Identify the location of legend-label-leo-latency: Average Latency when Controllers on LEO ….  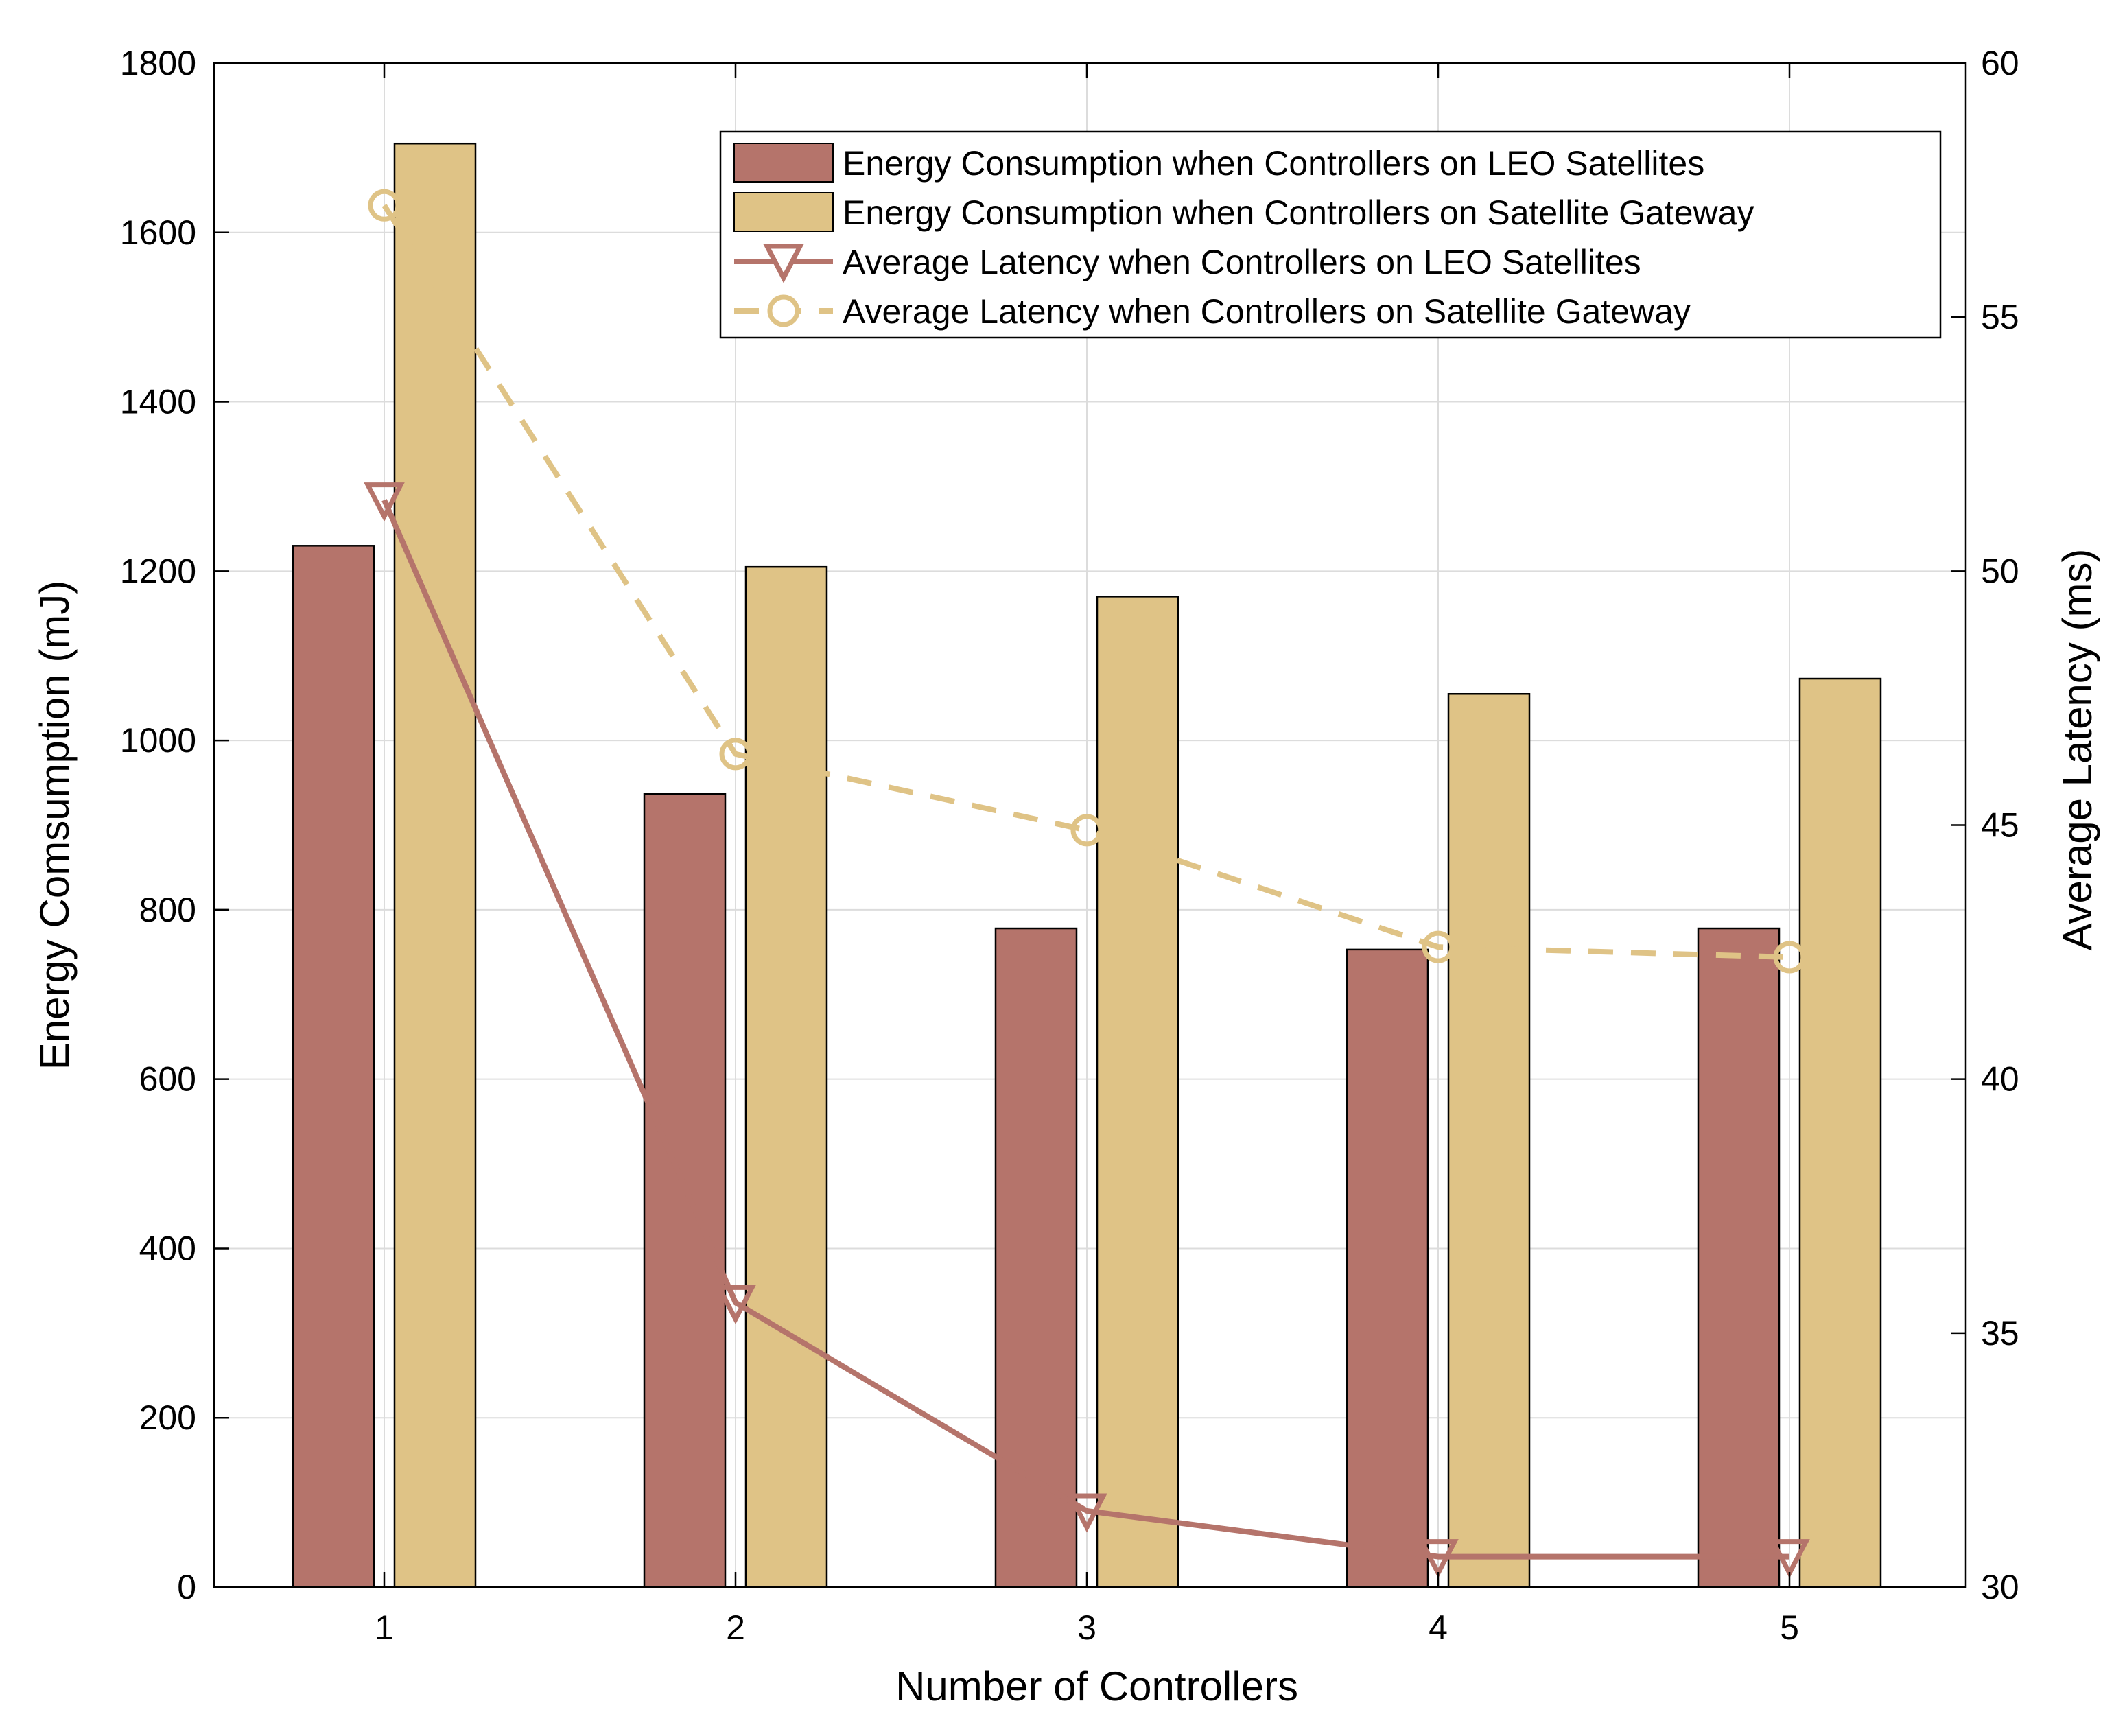
(1242, 262).